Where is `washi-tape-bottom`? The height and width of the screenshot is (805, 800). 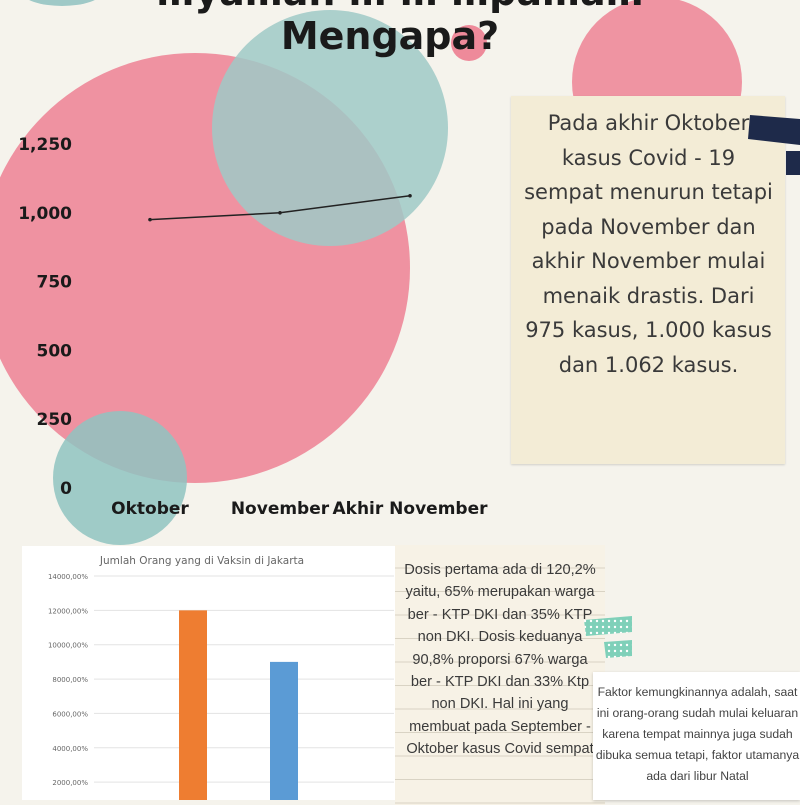
washi-tape-bottom is located at coordinates (618, 649).